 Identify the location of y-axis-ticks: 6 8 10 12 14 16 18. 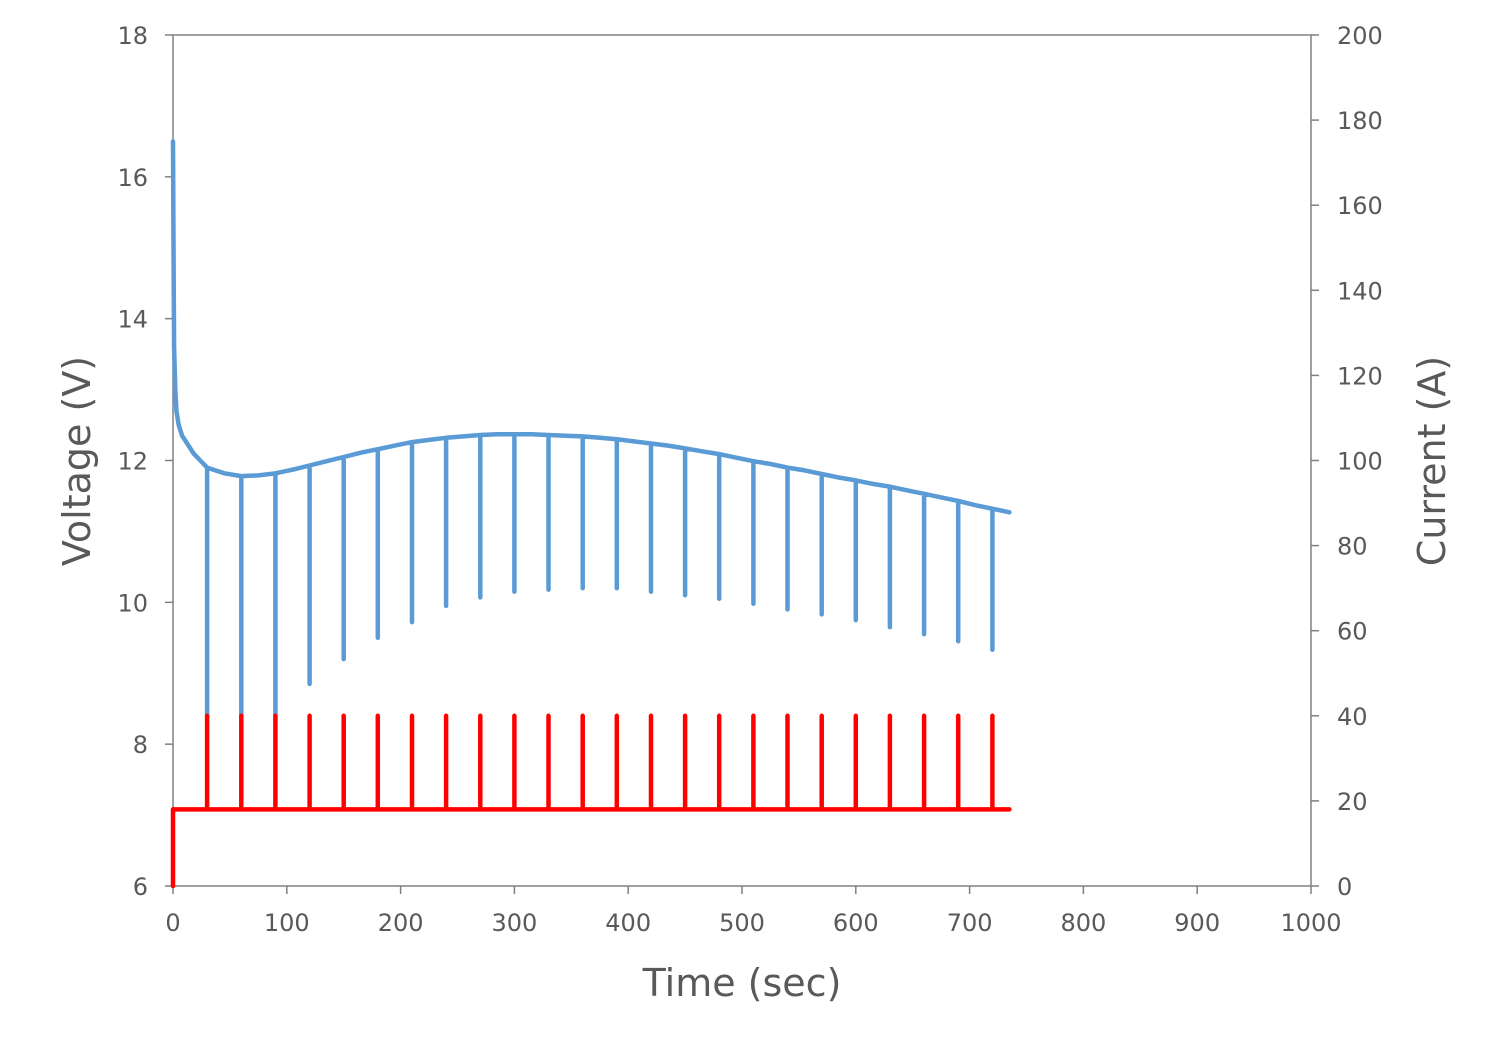
(145, 461).